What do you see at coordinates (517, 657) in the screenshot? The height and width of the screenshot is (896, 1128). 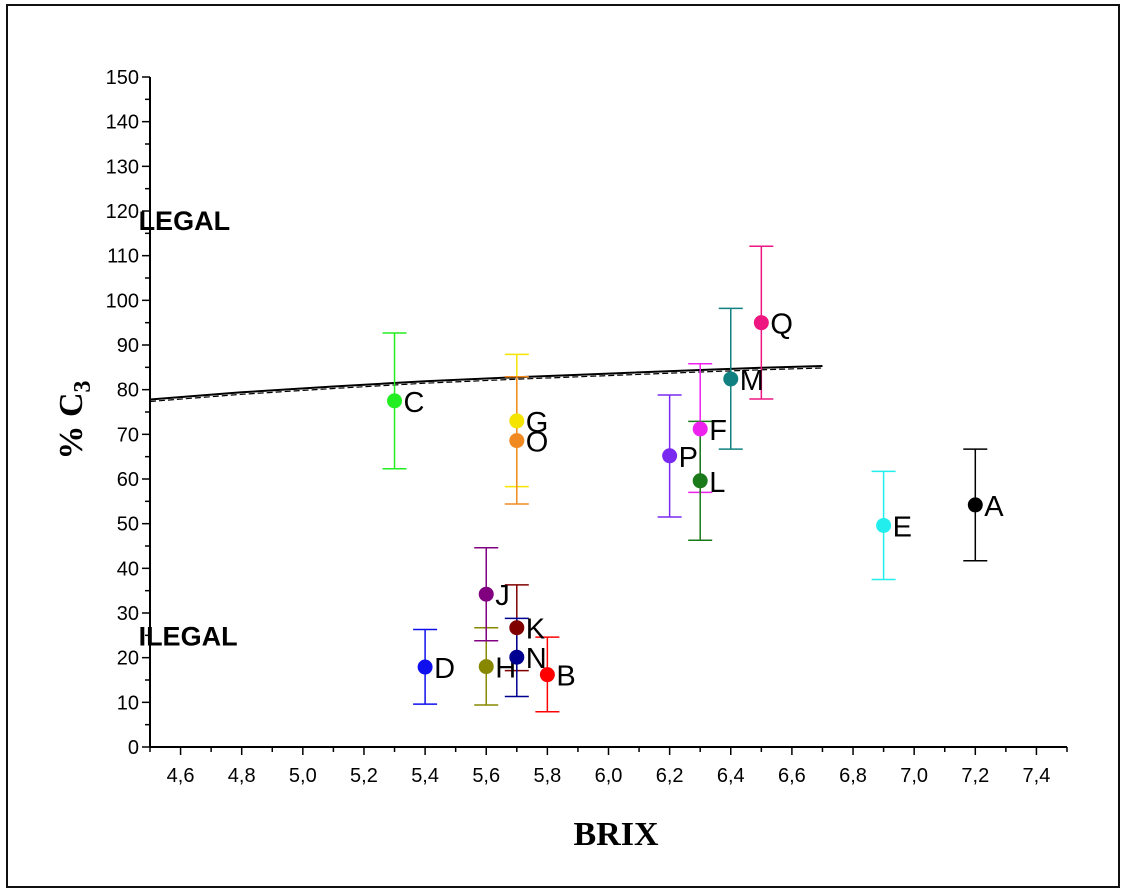 I see `data-point-N` at bounding box center [517, 657].